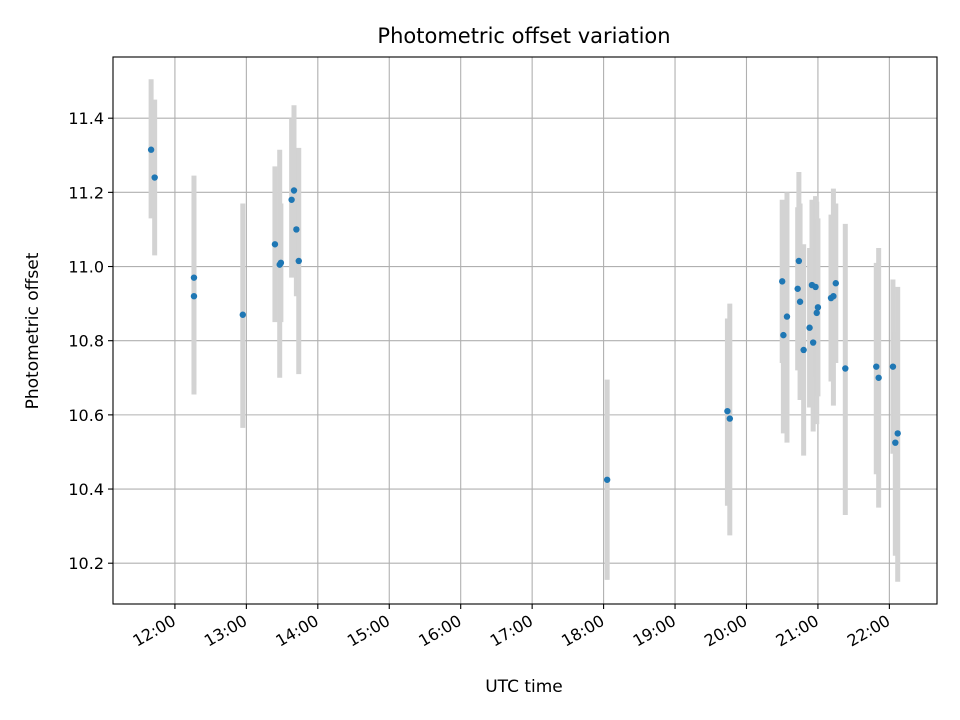 Image resolution: width=960 pixels, height=720 pixels. I want to click on y-axis-ticks: 10.2 10.4 10.6 10.8 11.0 11.2 11.4, so click(90, 341).